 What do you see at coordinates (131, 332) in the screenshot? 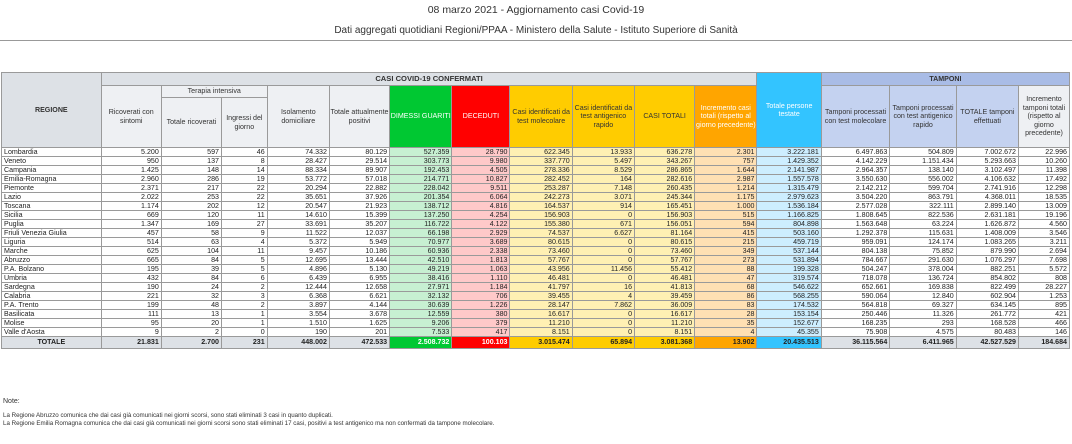
I see `table-cell: 9` at bounding box center [131, 332].